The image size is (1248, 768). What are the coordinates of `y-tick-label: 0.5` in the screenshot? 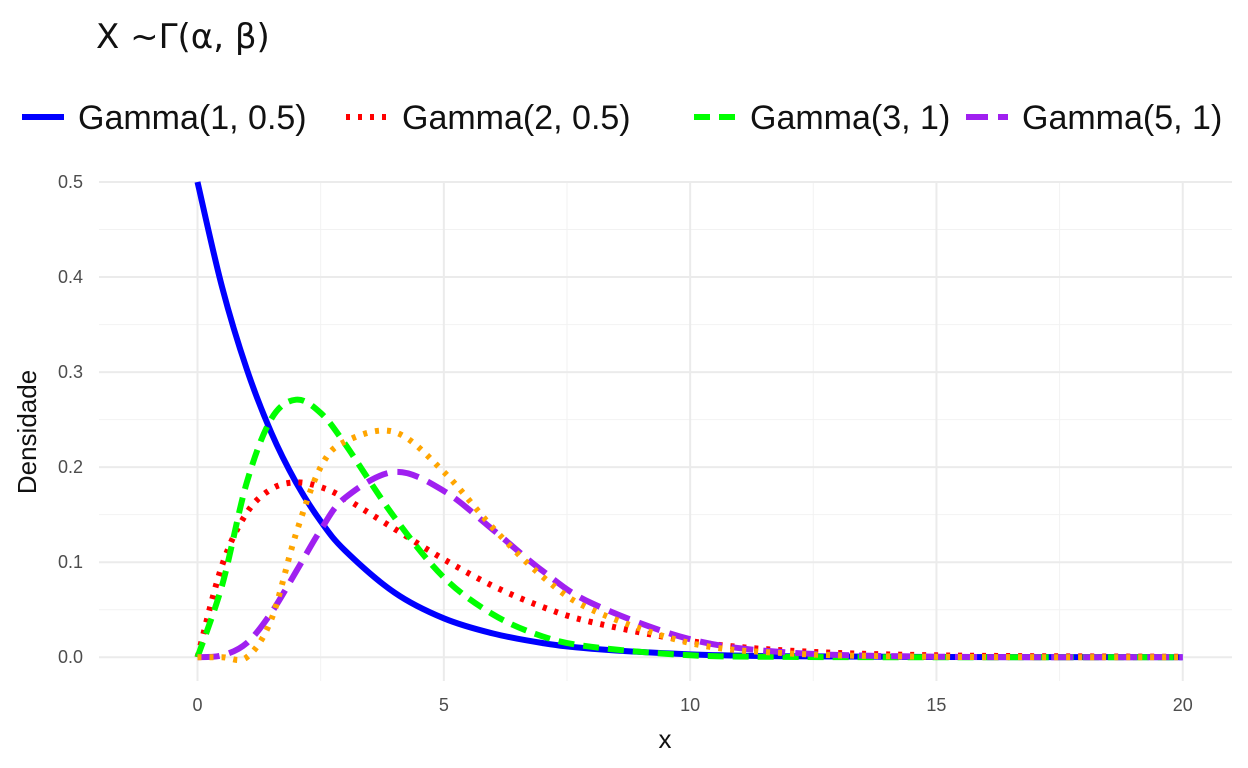 It's located at (70, 182).